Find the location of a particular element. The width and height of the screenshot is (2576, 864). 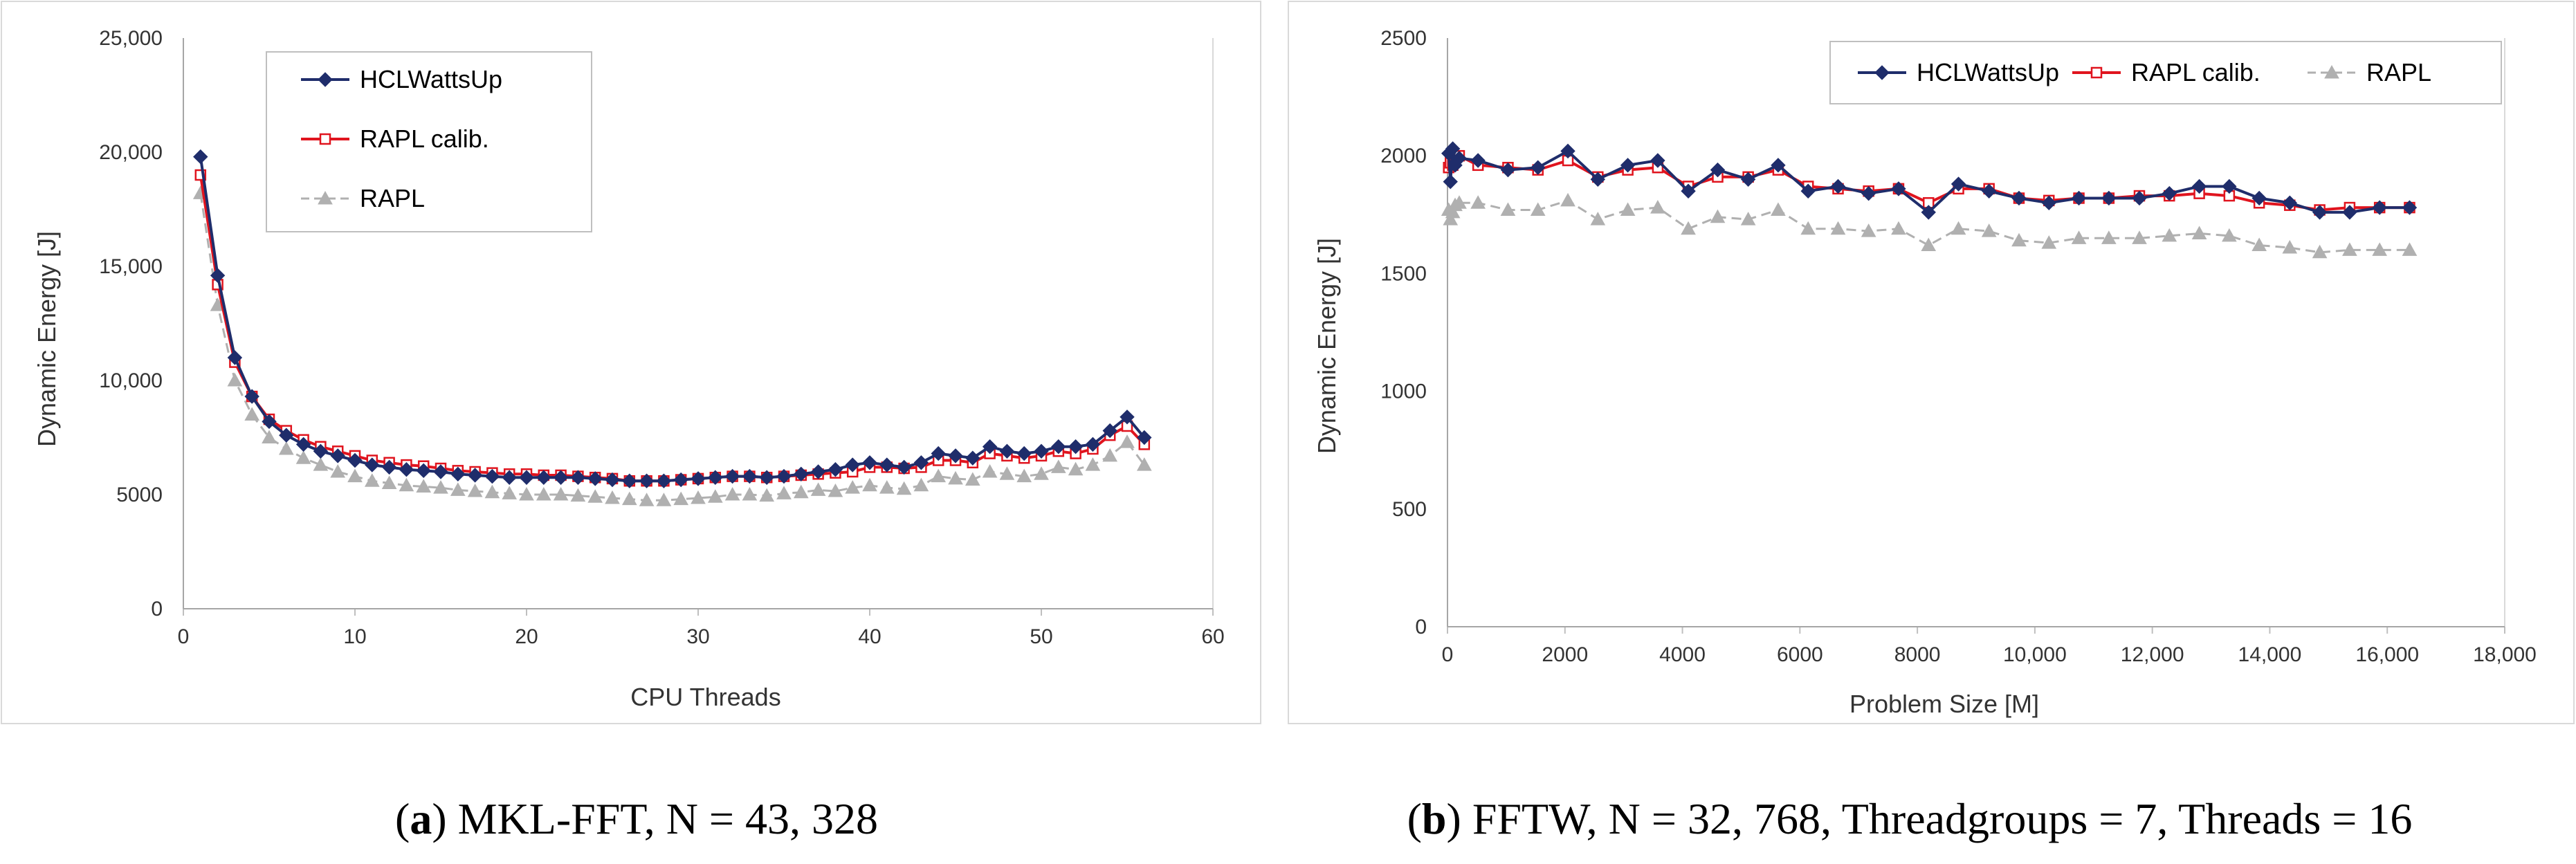

y-tick-label: 0 is located at coordinates (157, 609).